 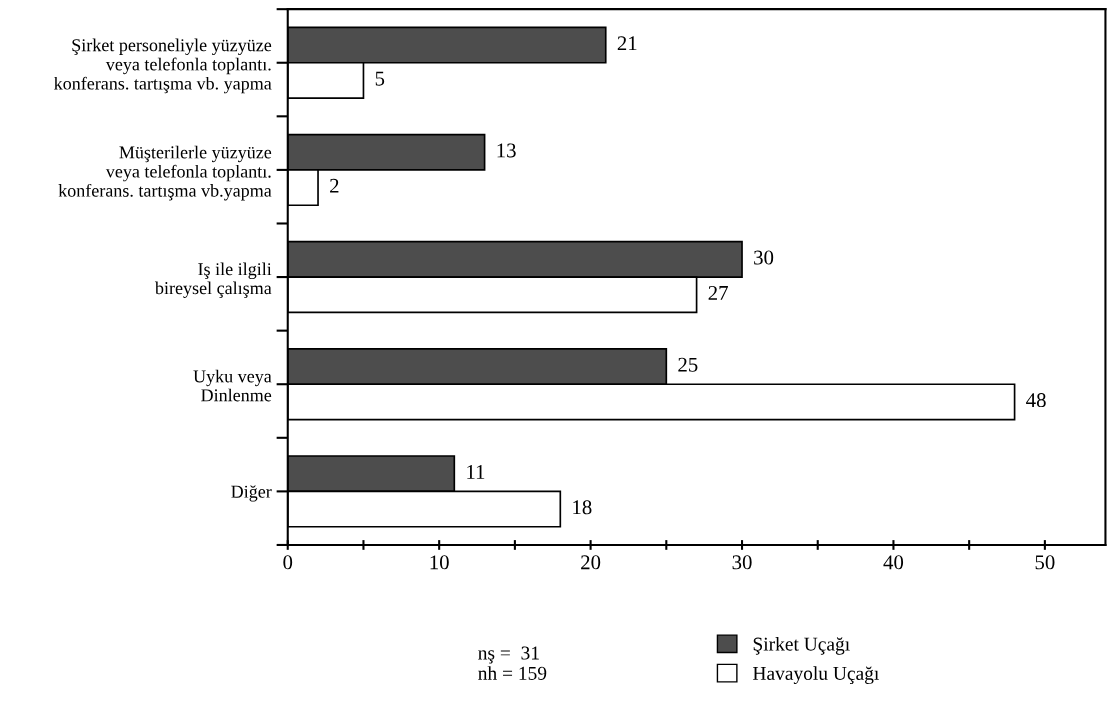 I want to click on y-tick-label: Iş ile ilgili bireysel çalışma, so click(x=213, y=280).